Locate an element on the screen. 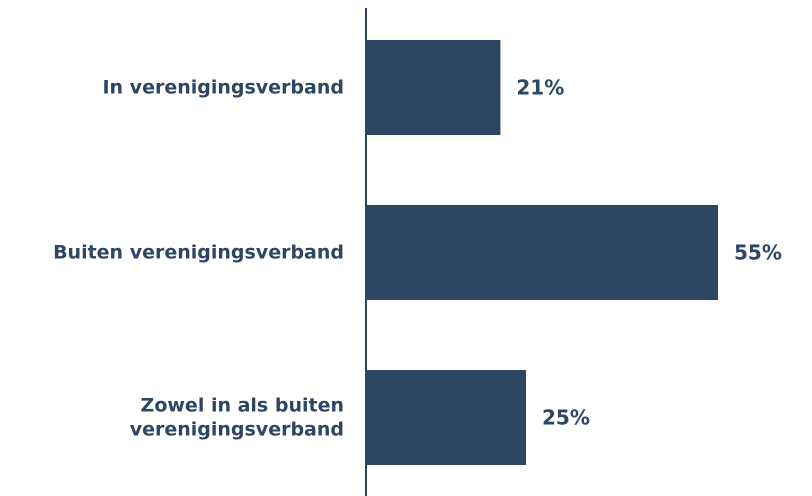 The width and height of the screenshot is (812, 496). category-label-1: In verenigingsverband is located at coordinates (223, 88).